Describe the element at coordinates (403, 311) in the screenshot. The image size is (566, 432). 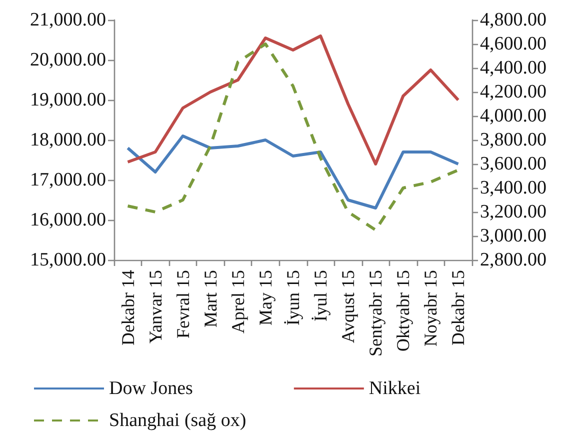
I see `x-tick-label: Oktyabr 15` at that location.